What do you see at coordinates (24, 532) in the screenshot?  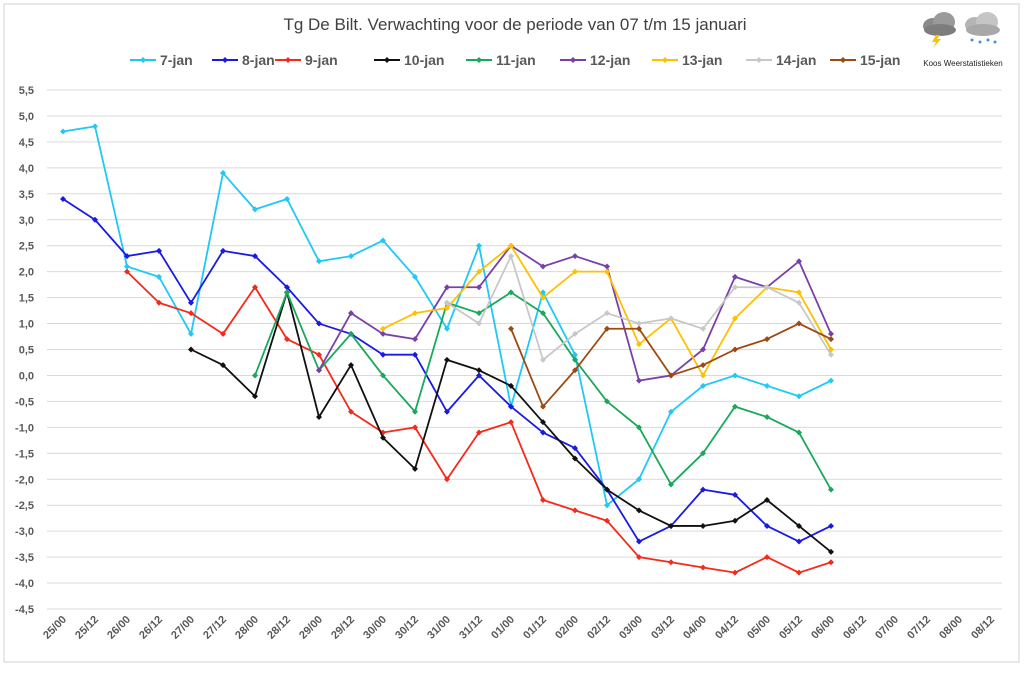 I see `y-tick-label: -3,0` at bounding box center [24, 532].